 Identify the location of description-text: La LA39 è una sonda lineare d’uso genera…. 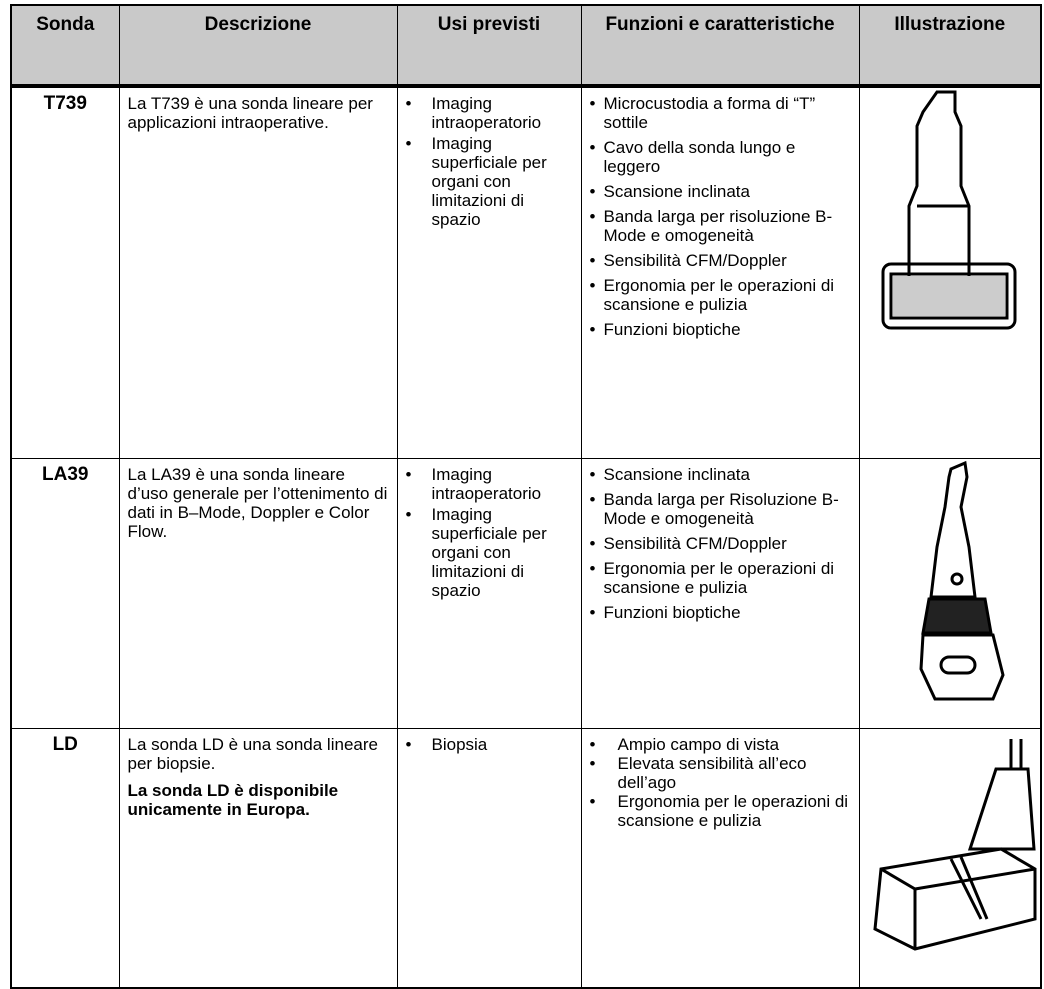
(257, 502).